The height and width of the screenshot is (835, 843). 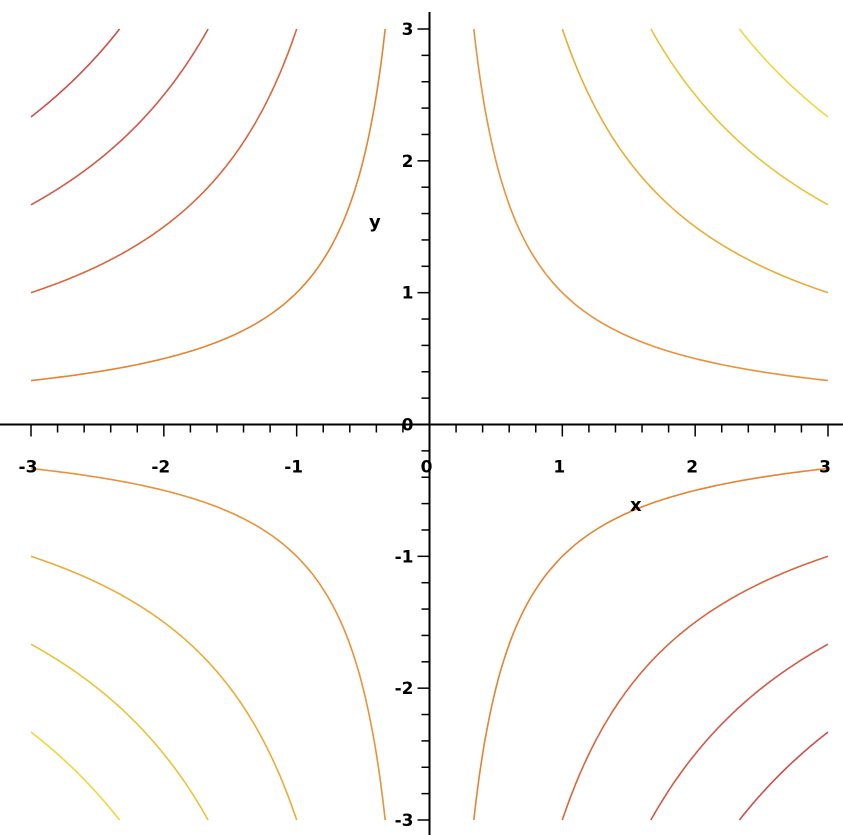 I want to click on x-tick-label: 3, so click(x=825, y=468).